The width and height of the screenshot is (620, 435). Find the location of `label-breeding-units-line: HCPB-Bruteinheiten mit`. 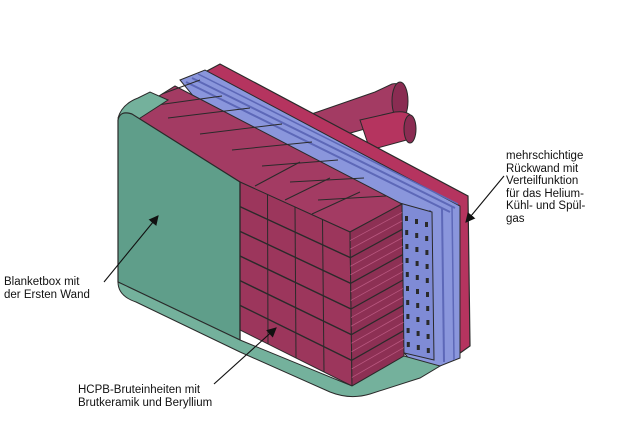

label-breeding-units-line: HCPB-Bruteinheiten mit is located at coordinates (139, 390).